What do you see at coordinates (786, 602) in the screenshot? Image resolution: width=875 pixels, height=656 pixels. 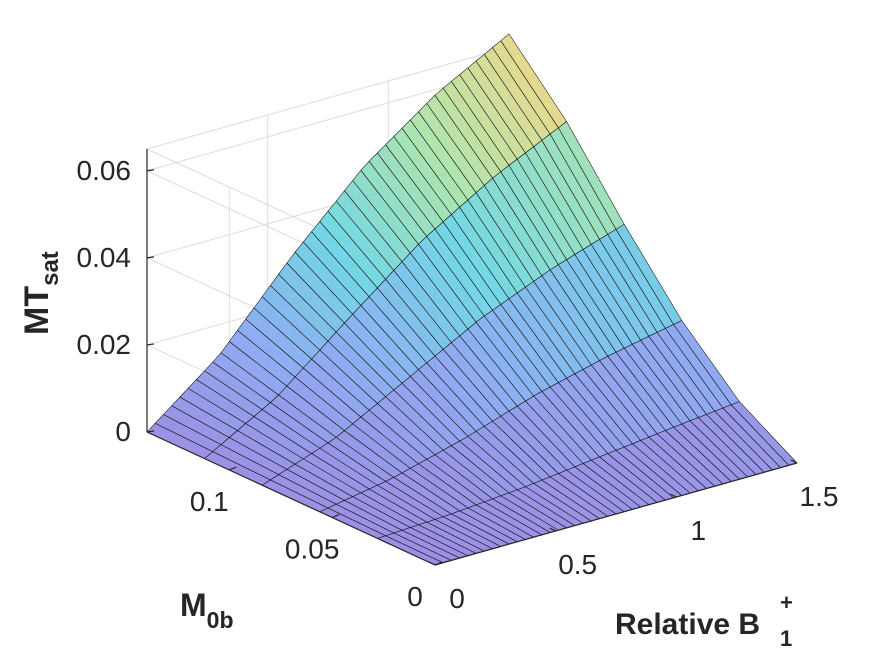 I see `x-axis-label-sup: +` at bounding box center [786, 602].